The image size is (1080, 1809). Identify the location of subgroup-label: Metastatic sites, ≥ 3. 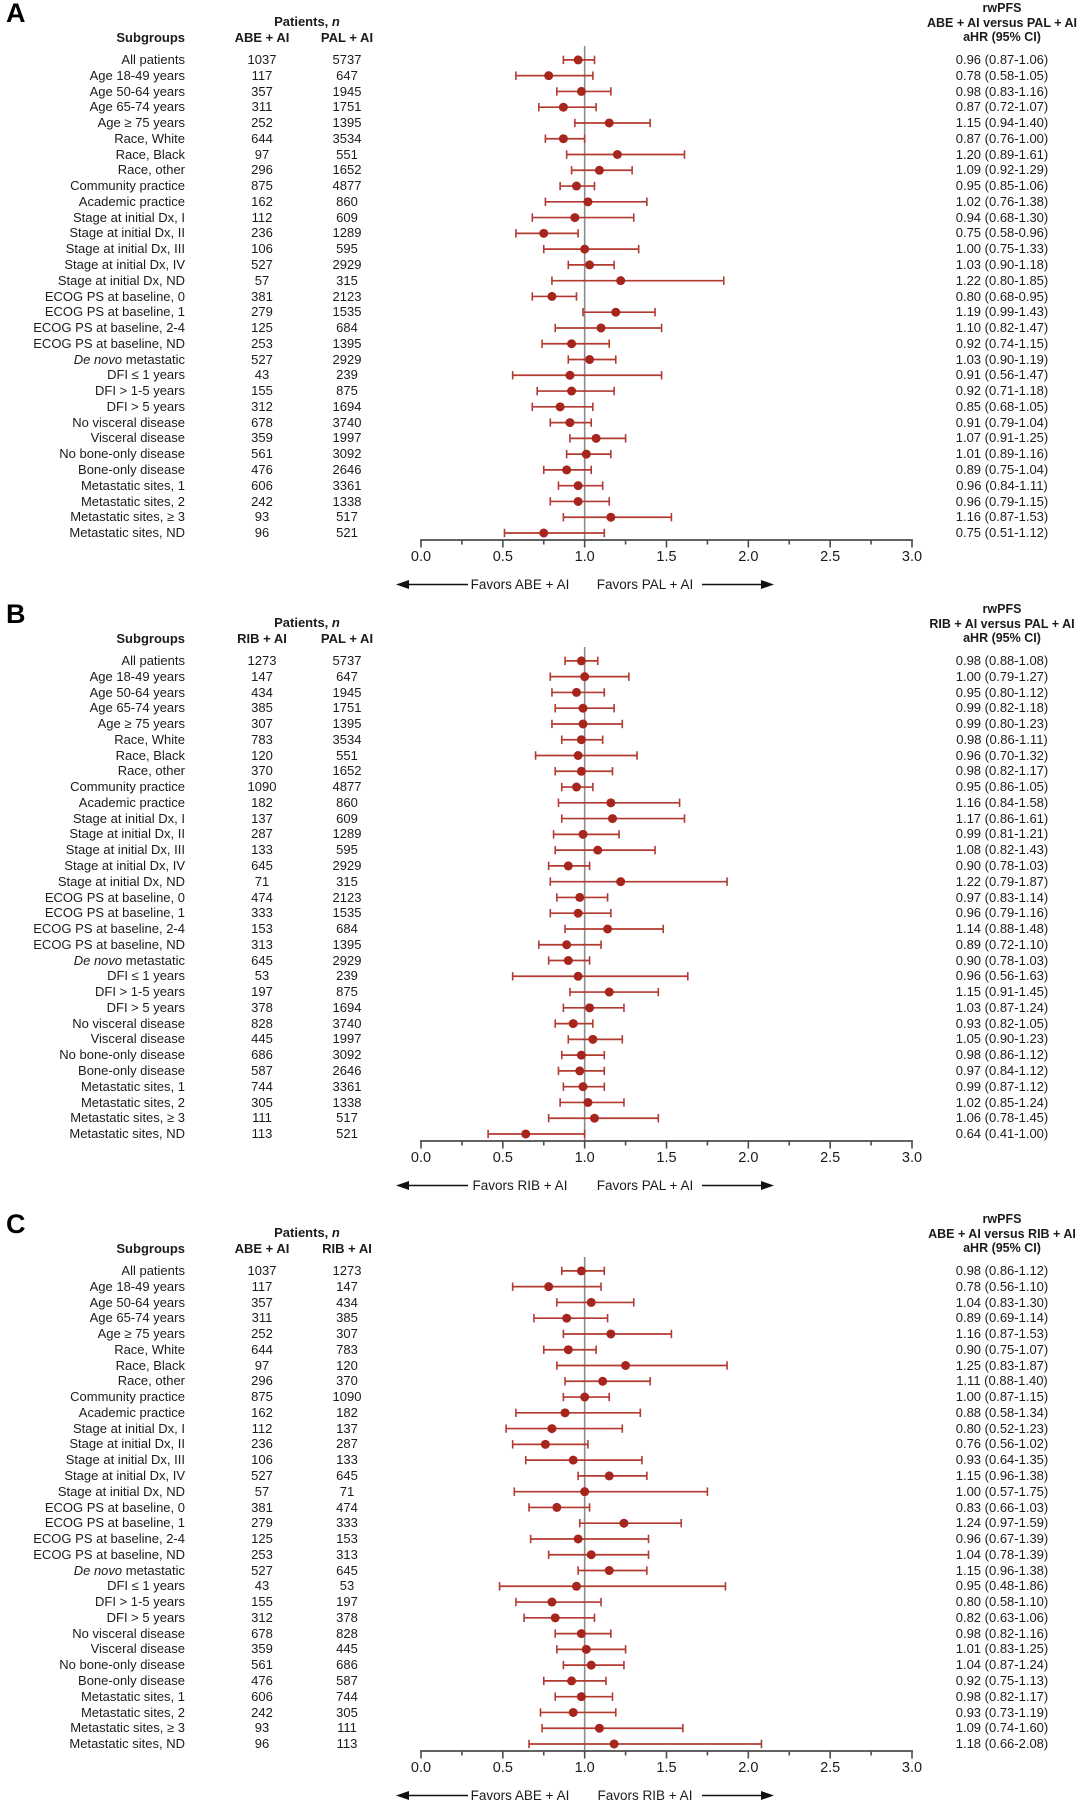
(127, 517).